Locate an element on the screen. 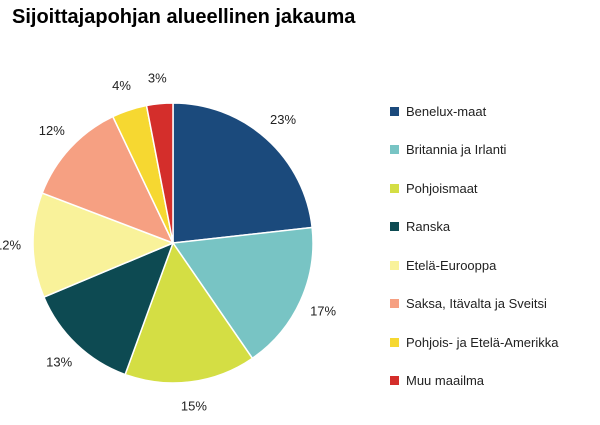 The width and height of the screenshot is (600, 425). legend-item-4: Etelä-Eurooppa is located at coordinates (474, 265).